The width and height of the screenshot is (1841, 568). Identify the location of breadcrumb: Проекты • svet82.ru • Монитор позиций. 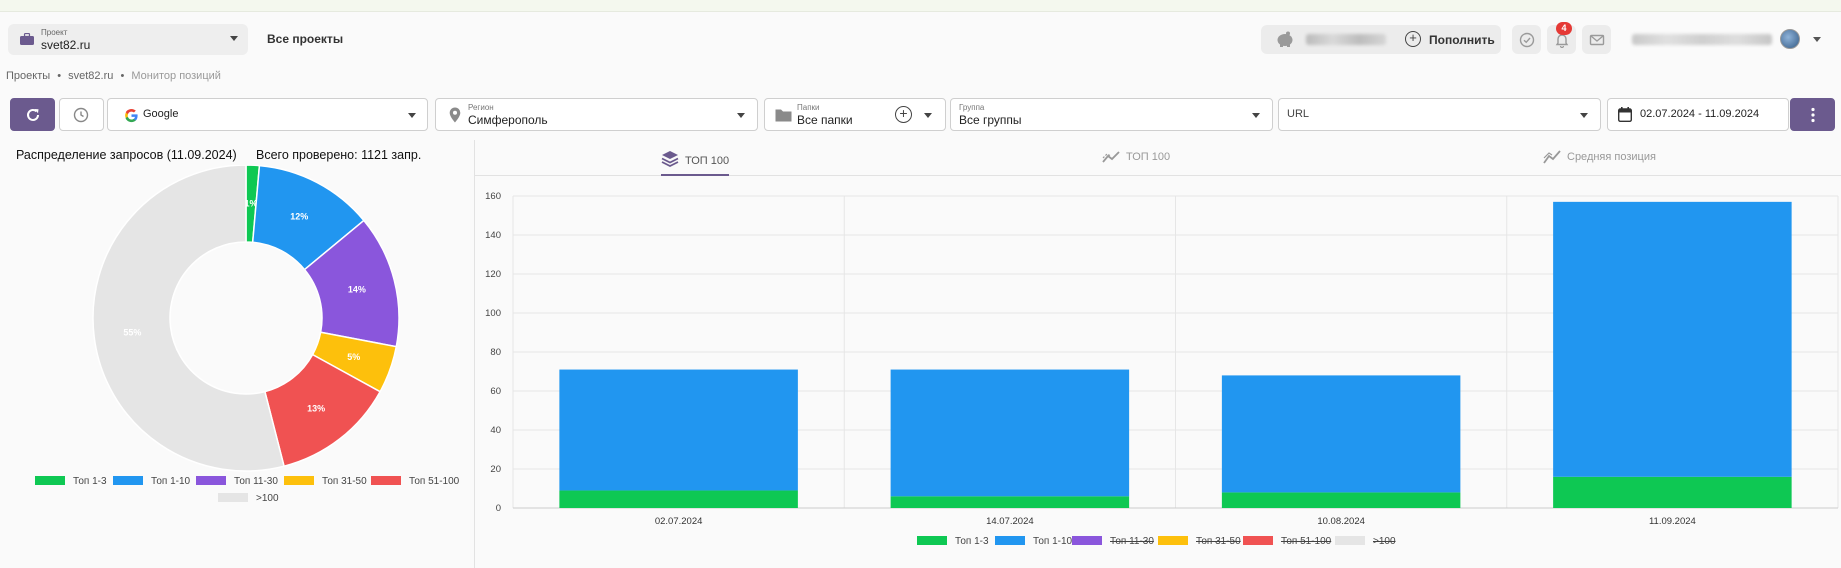
(115, 76).